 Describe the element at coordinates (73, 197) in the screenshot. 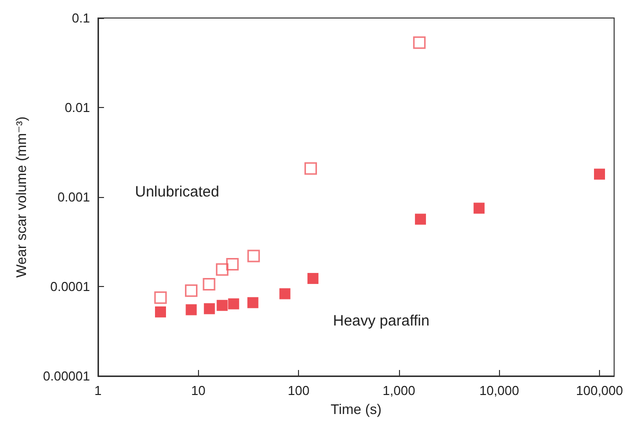

I see `y-tick-label: 0.001` at that location.